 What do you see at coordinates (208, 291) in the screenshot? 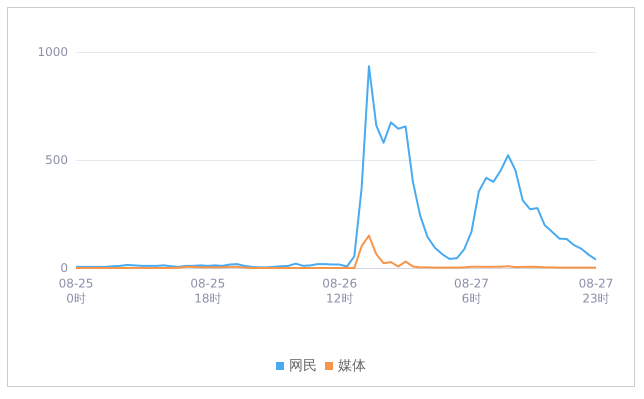
I see `x-tick-label: 08-25 18时` at bounding box center [208, 291].